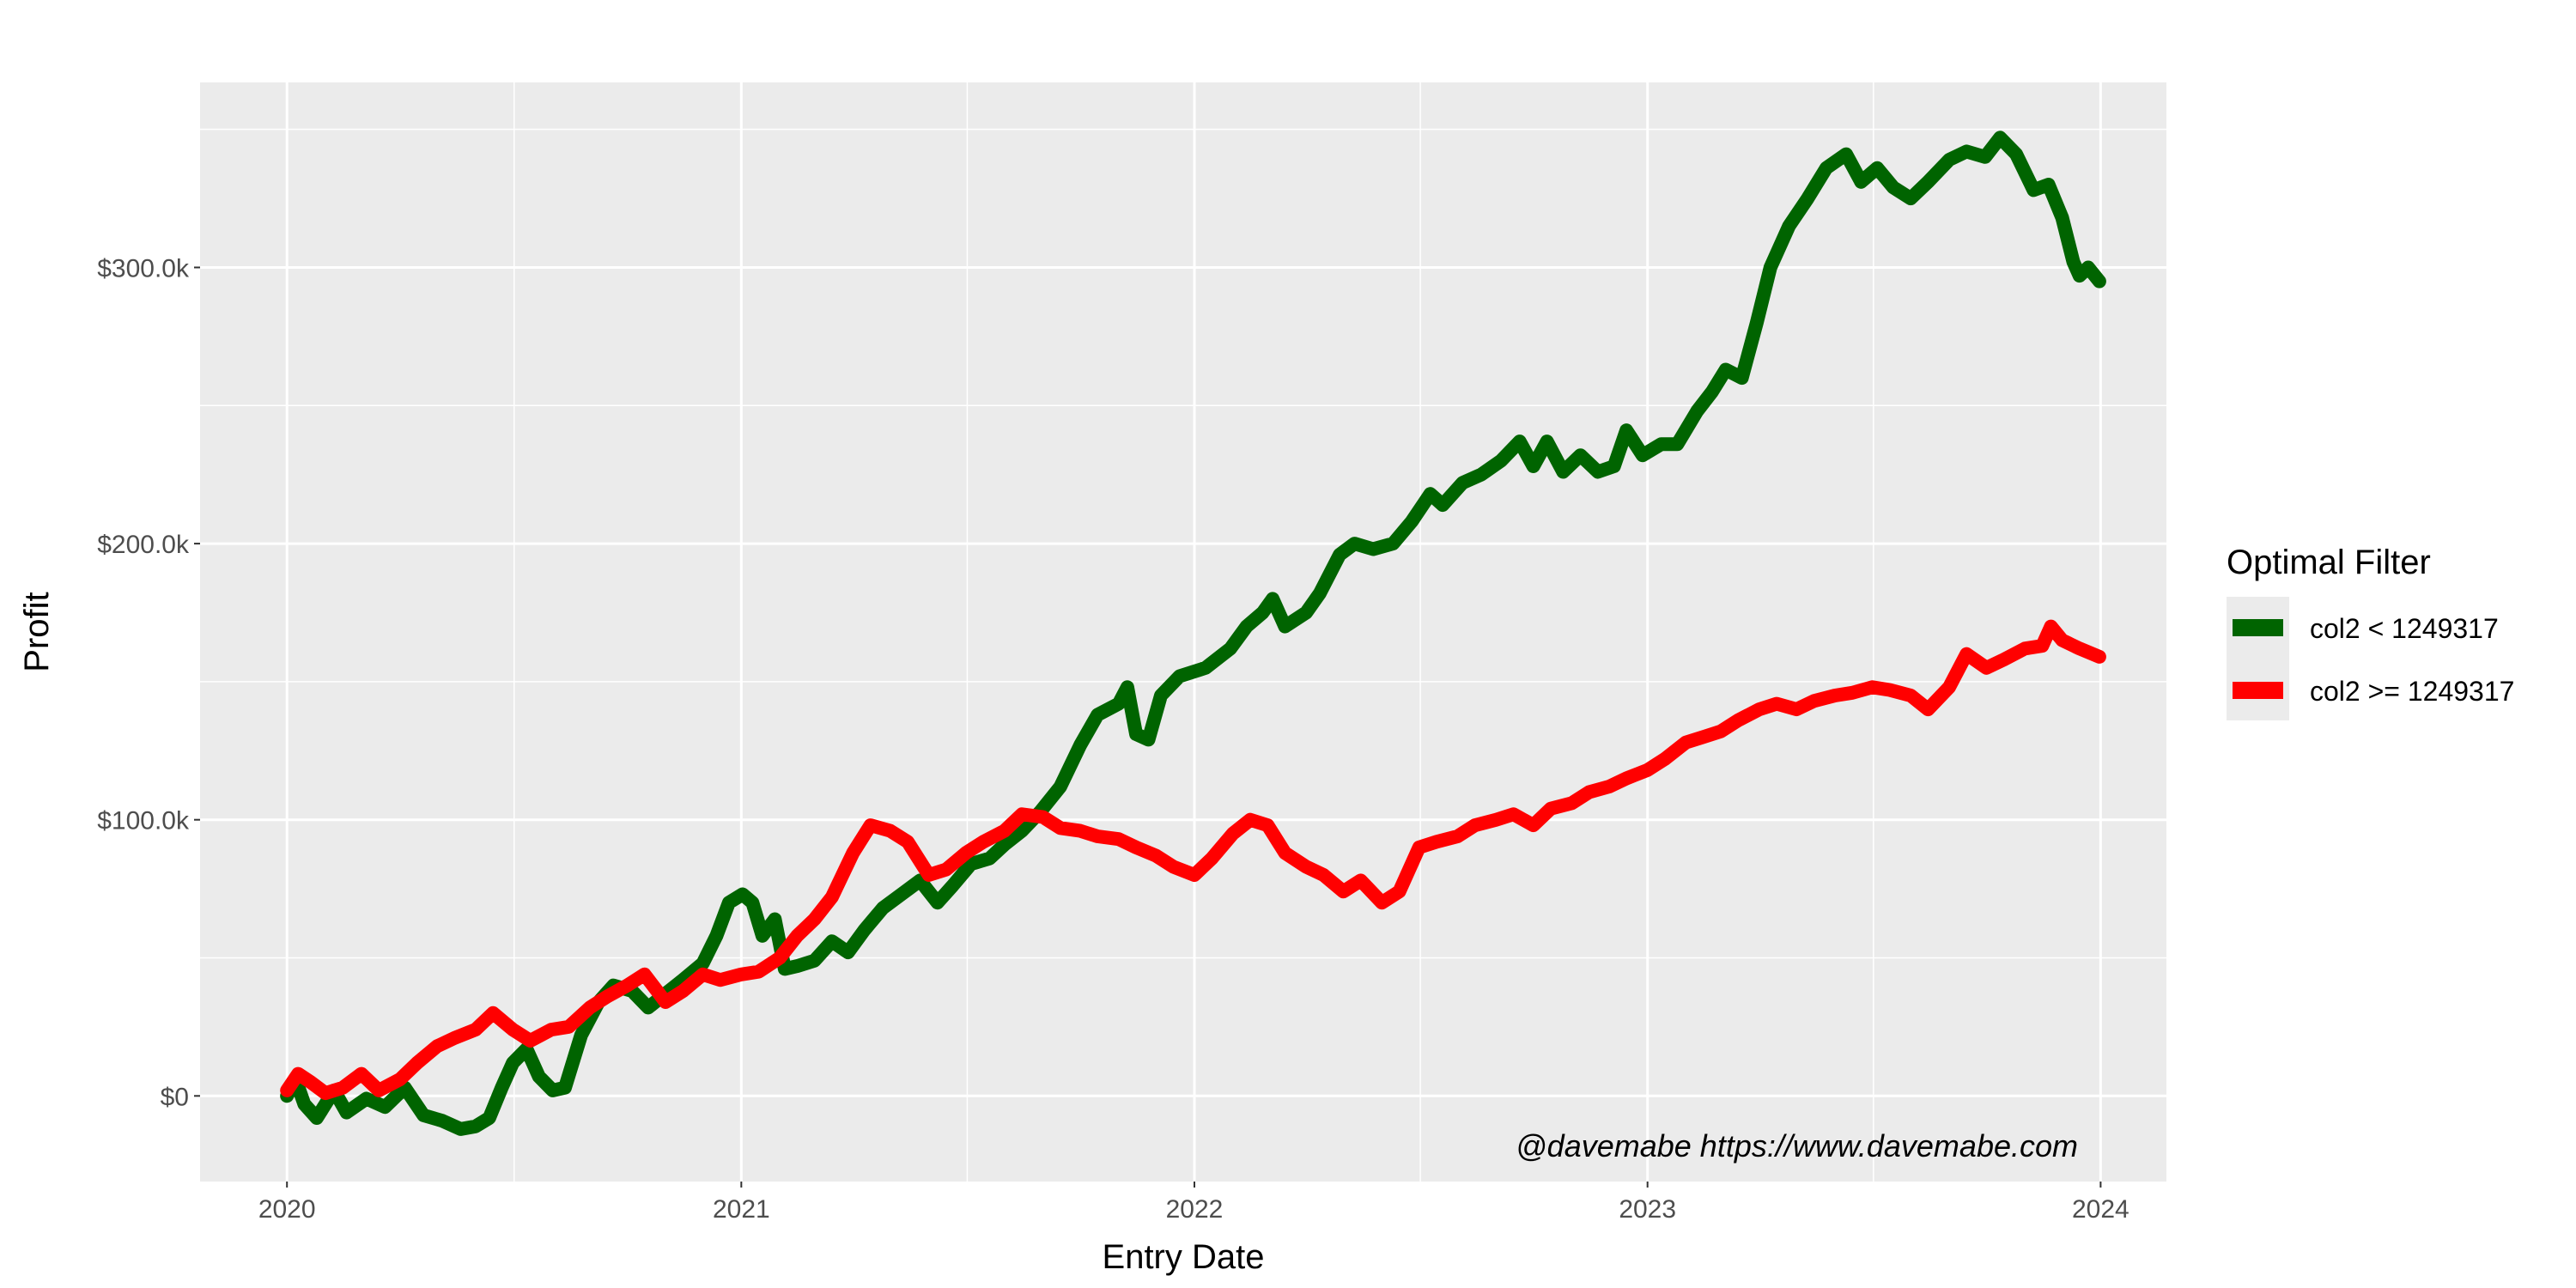 The width and height of the screenshot is (2576, 1288). What do you see at coordinates (175, 1097) in the screenshot?
I see `y-tick-label: $0` at bounding box center [175, 1097].